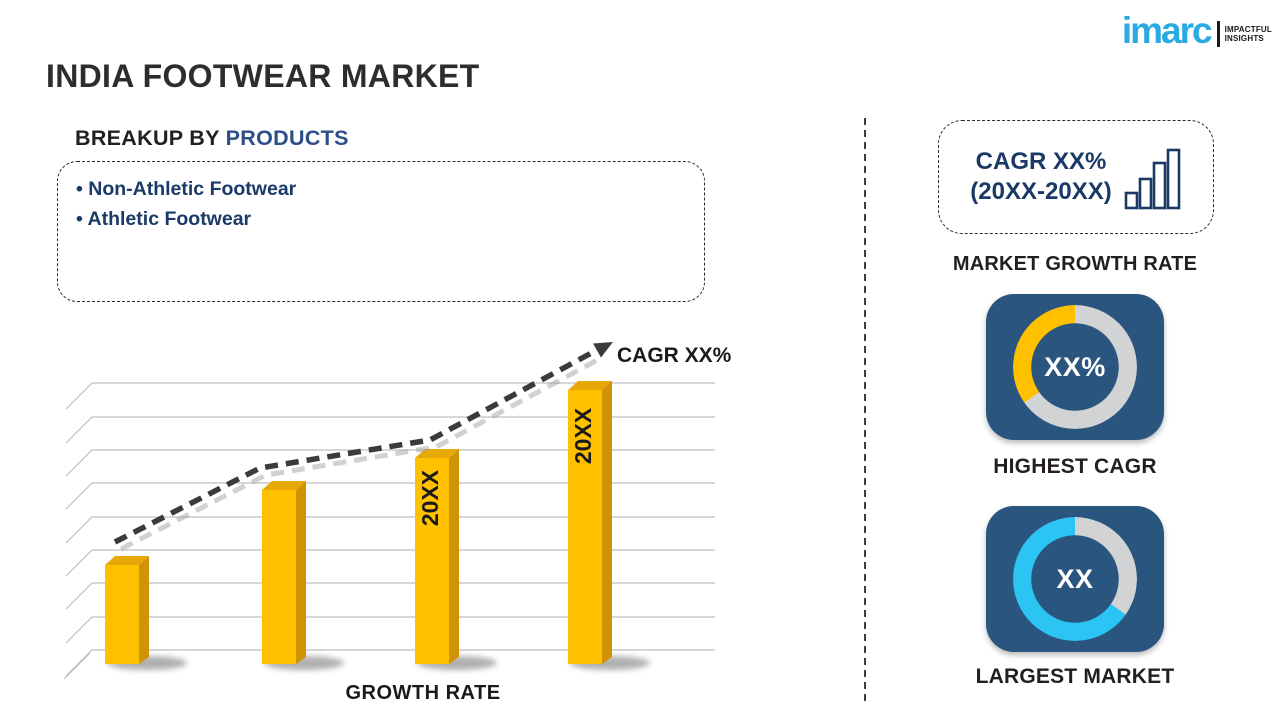  I want to click on page-title: INDIA FOOTWEAR MARKET, so click(263, 76).